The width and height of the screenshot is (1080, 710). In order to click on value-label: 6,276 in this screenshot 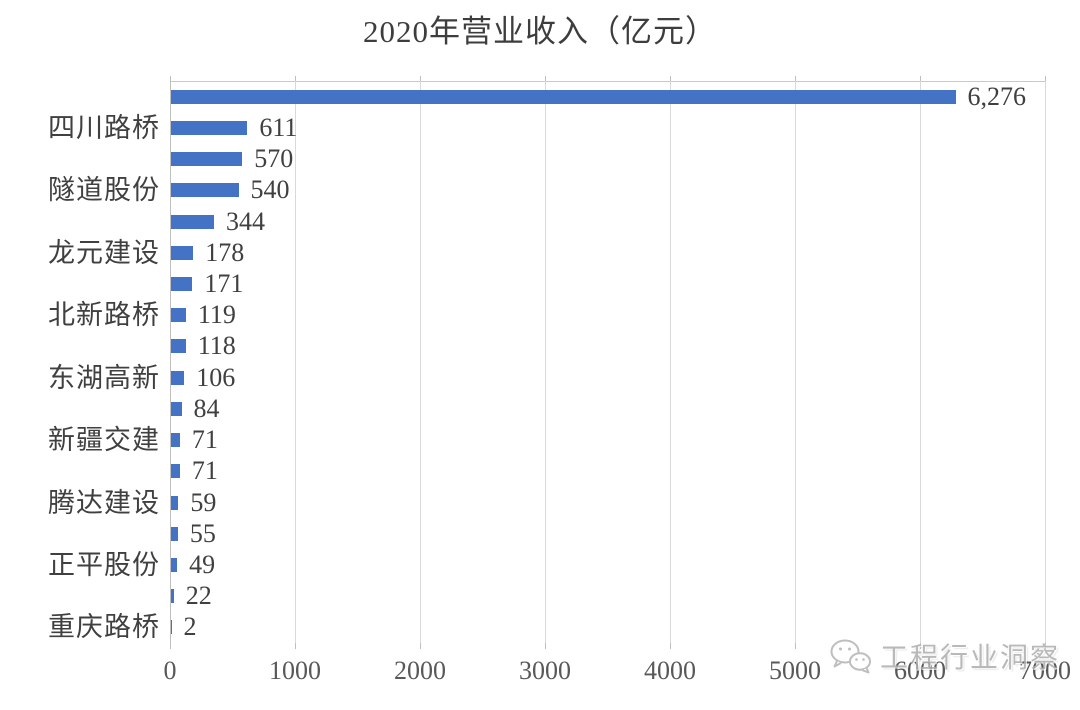, I will do `click(997, 96)`.